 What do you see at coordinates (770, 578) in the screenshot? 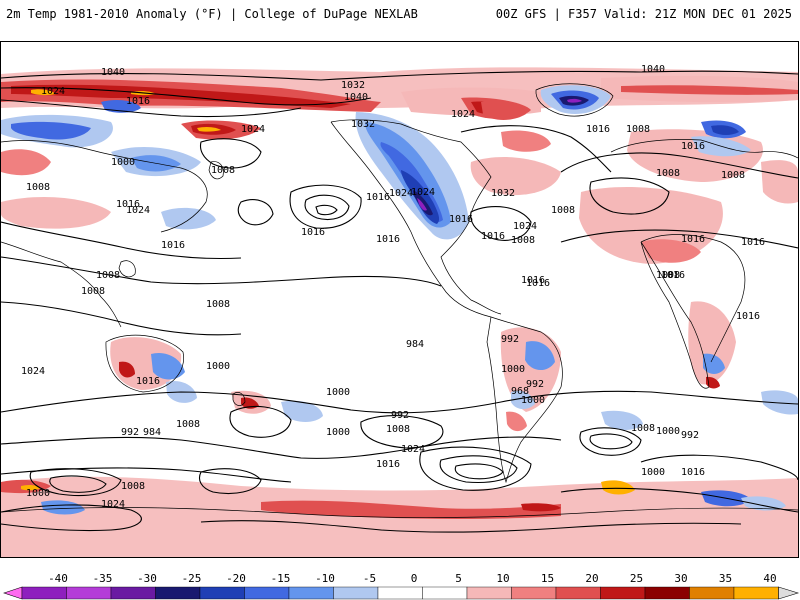
I see `colorbar-tick-label: 40` at bounding box center [770, 578].